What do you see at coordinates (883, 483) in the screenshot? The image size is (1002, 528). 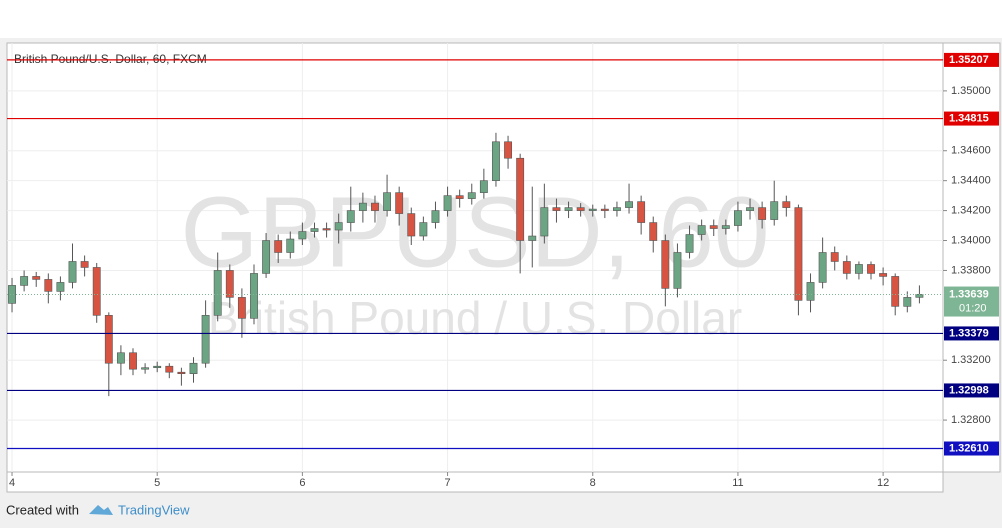 I see `x-tick-label: 12` at bounding box center [883, 483].